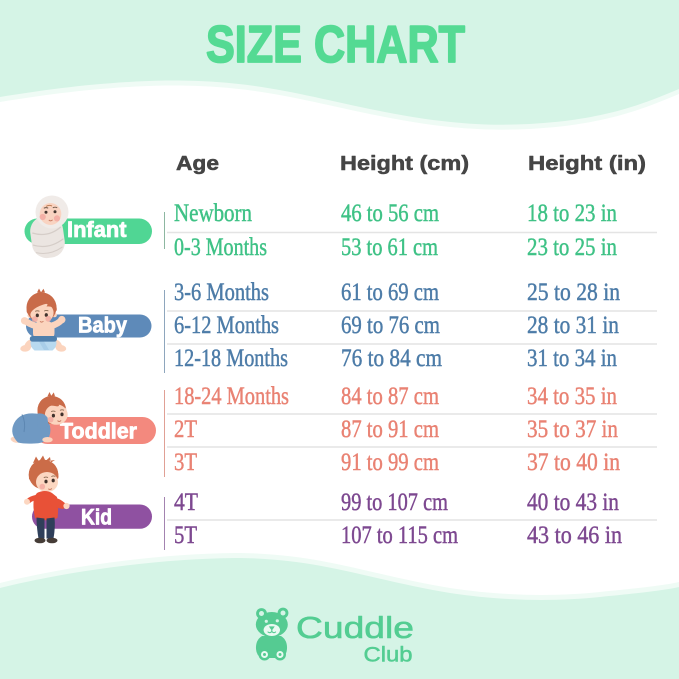 Image resolution: width=679 pixels, height=679 pixels. I want to click on svg-text: 107 to 115 cm, so click(399, 535).